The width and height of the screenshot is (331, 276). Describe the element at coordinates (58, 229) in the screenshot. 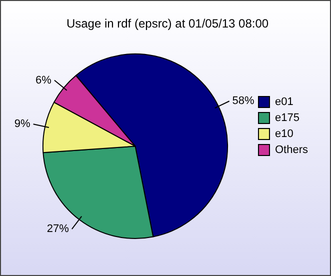

I see `data-label: 27%` at that location.